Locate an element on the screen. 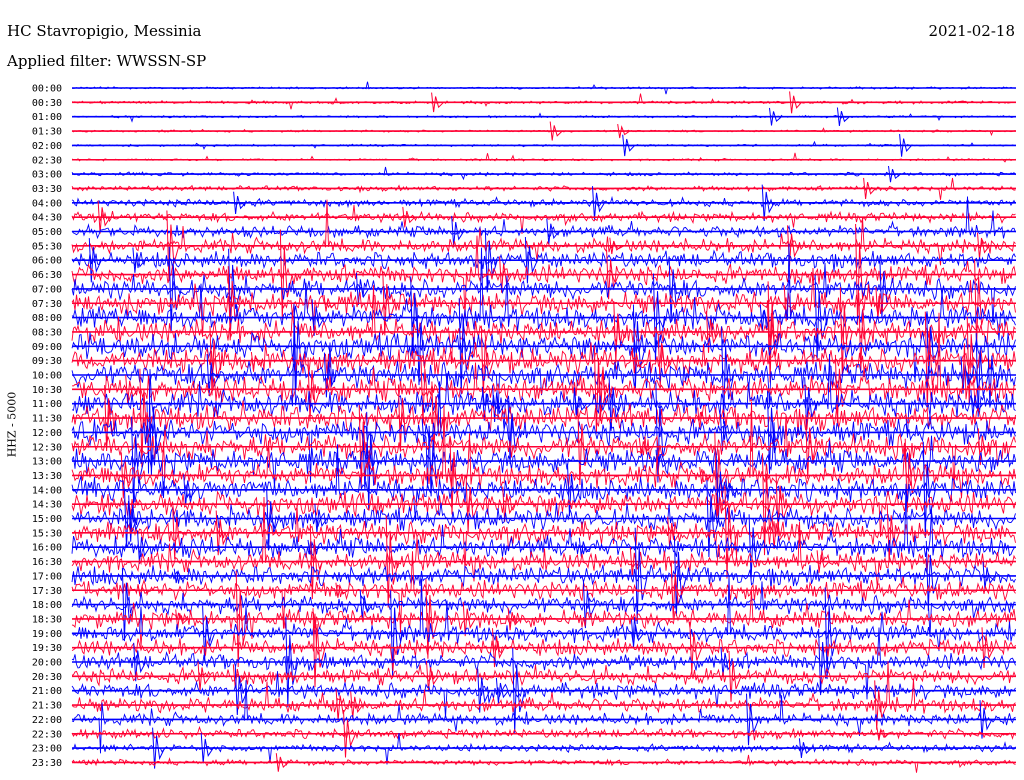 The width and height of the screenshot is (1024, 780). row-label-1330: 13:30 is located at coordinates (47, 476).